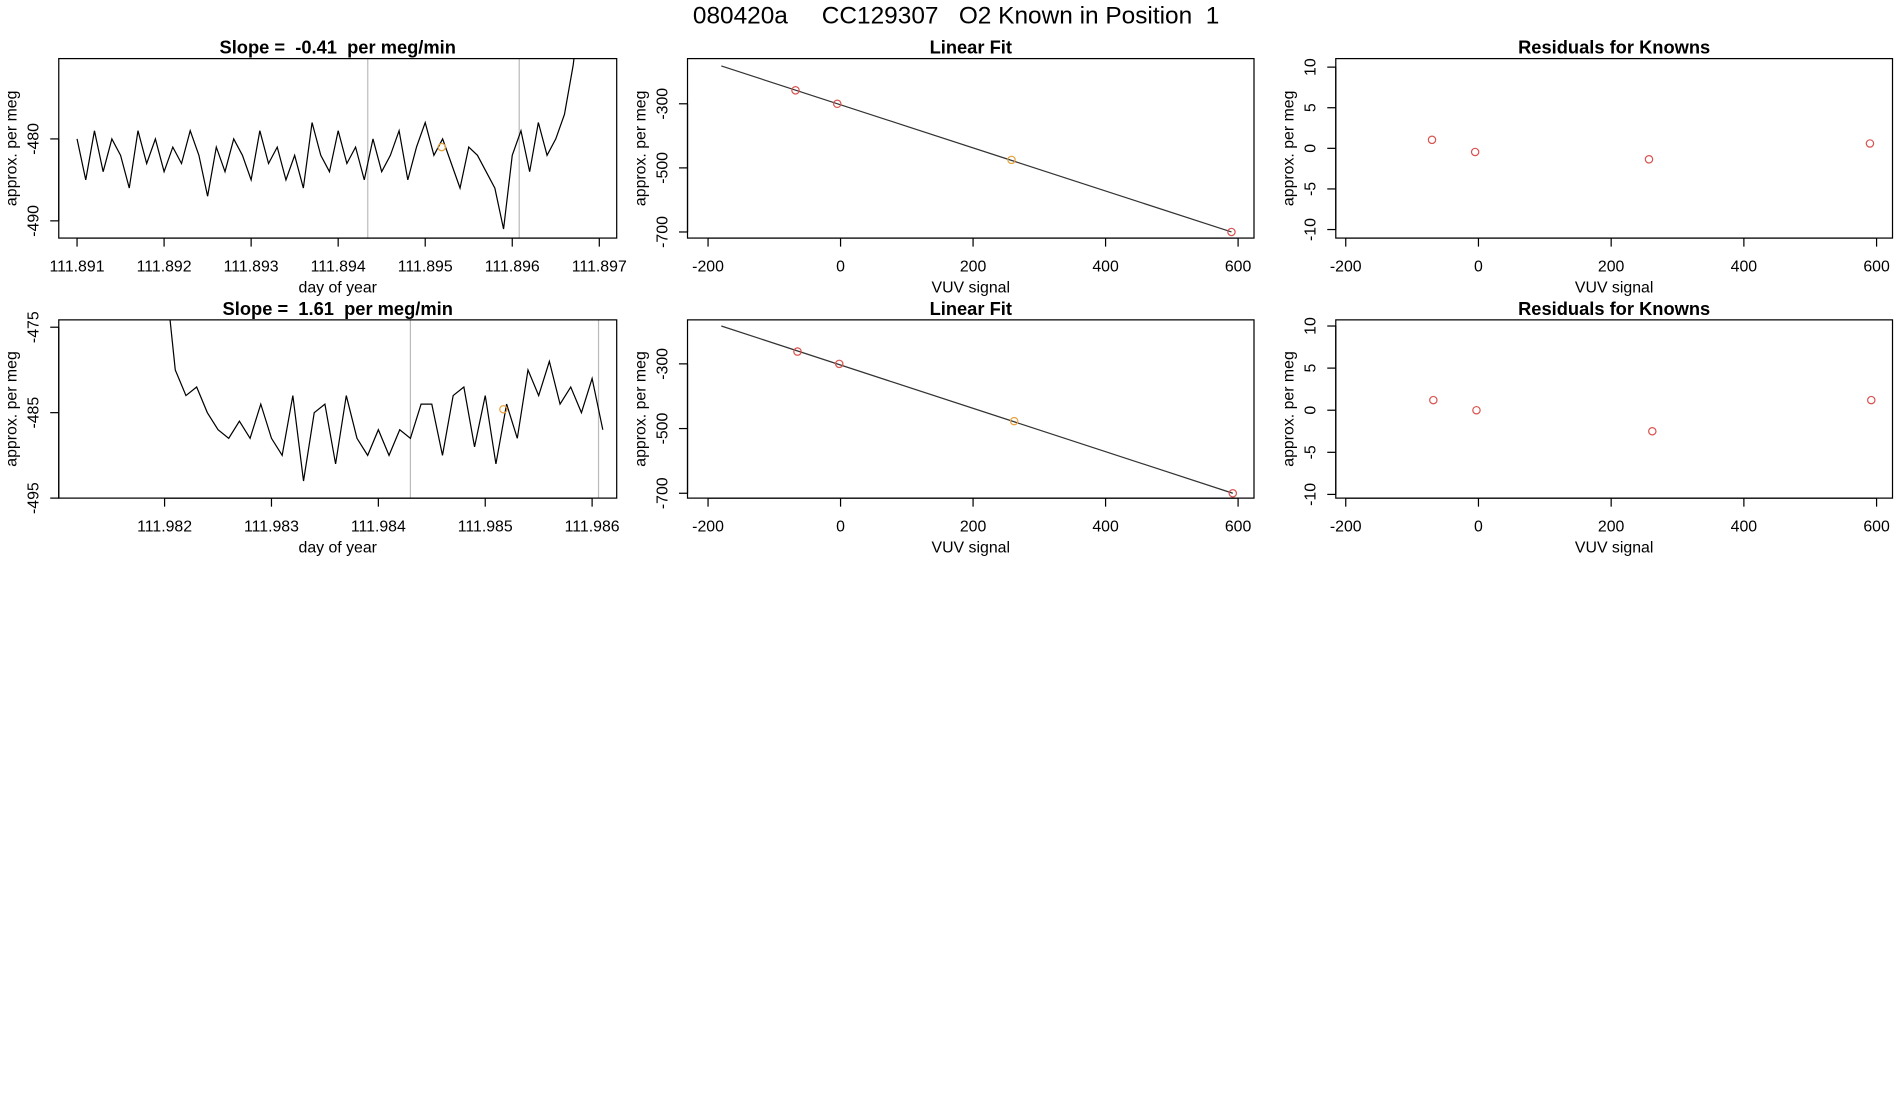 The width and height of the screenshot is (1900, 1100). What do you see at coordinates (338, 308) in the screenshot?
I see `panel-title: Slope = 1.61 per meg/min` at bounding box center [338, 308].